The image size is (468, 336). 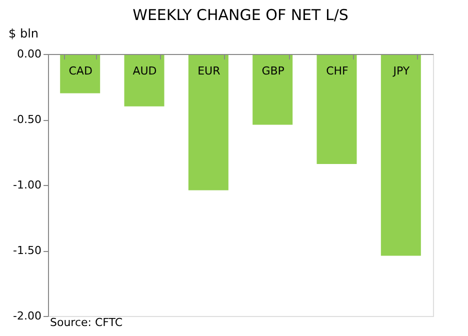 I want to click on y-tick-label: -1.50, so click(x=27, y=250).